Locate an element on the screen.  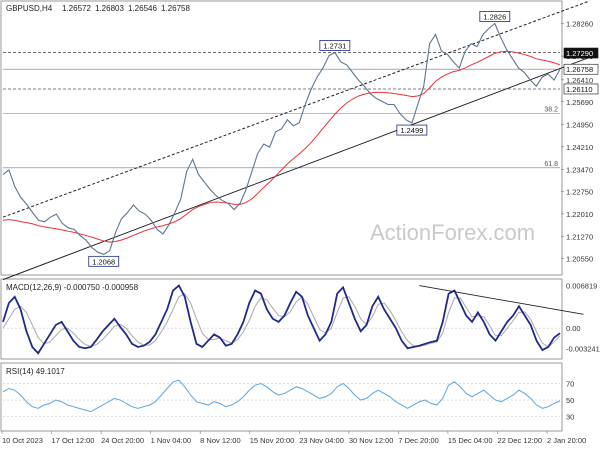
level-box-label-3: 1.2826 is located at coordinates (494, 16).